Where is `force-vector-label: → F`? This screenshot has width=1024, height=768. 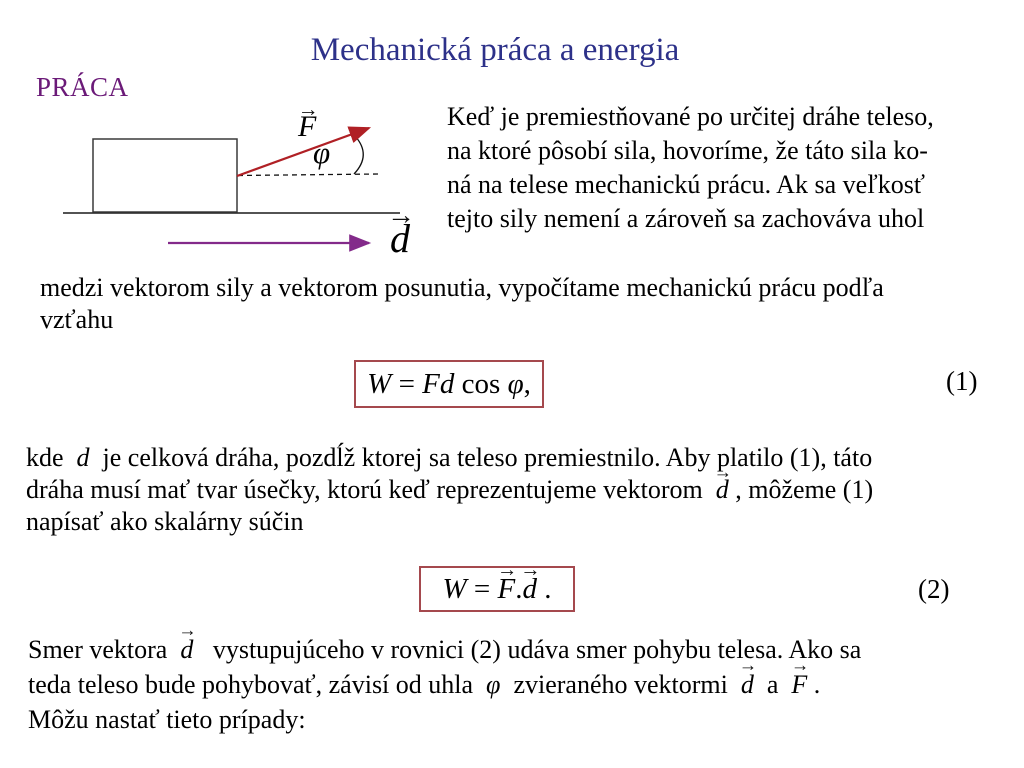 force-vector-label: → F is located at coordinates (308, 121).